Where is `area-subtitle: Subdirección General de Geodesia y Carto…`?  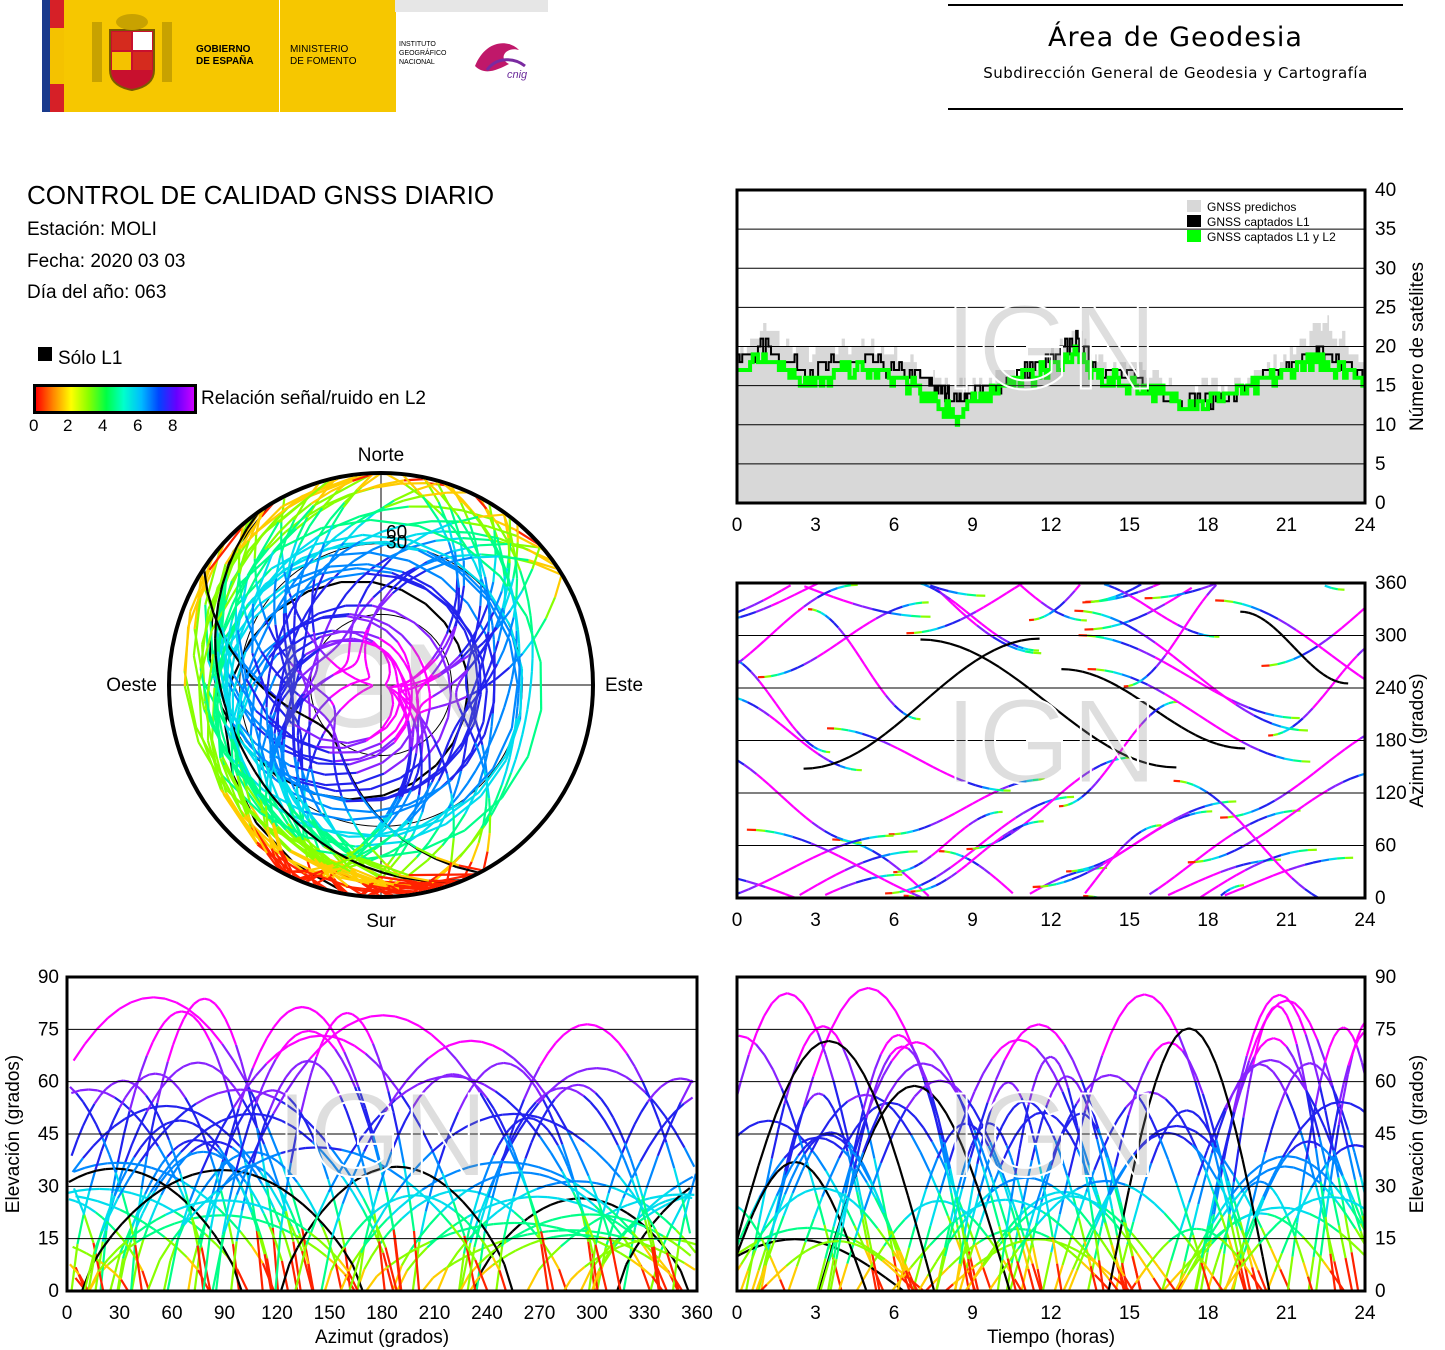
area-subtitle: Subdirección General de Geodesia y Carto… is located at coordinates (1175, 73).